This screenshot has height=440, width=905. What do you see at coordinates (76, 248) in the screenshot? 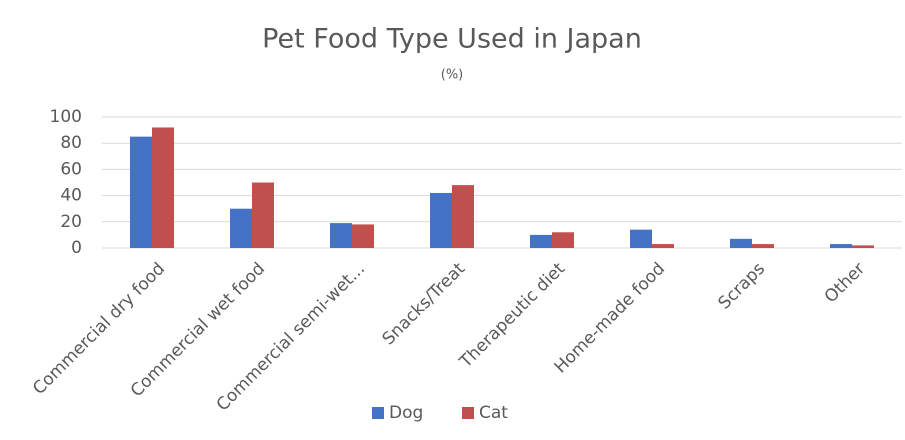
I see `y-tick-label: 0` at bounding box center [76, 248].